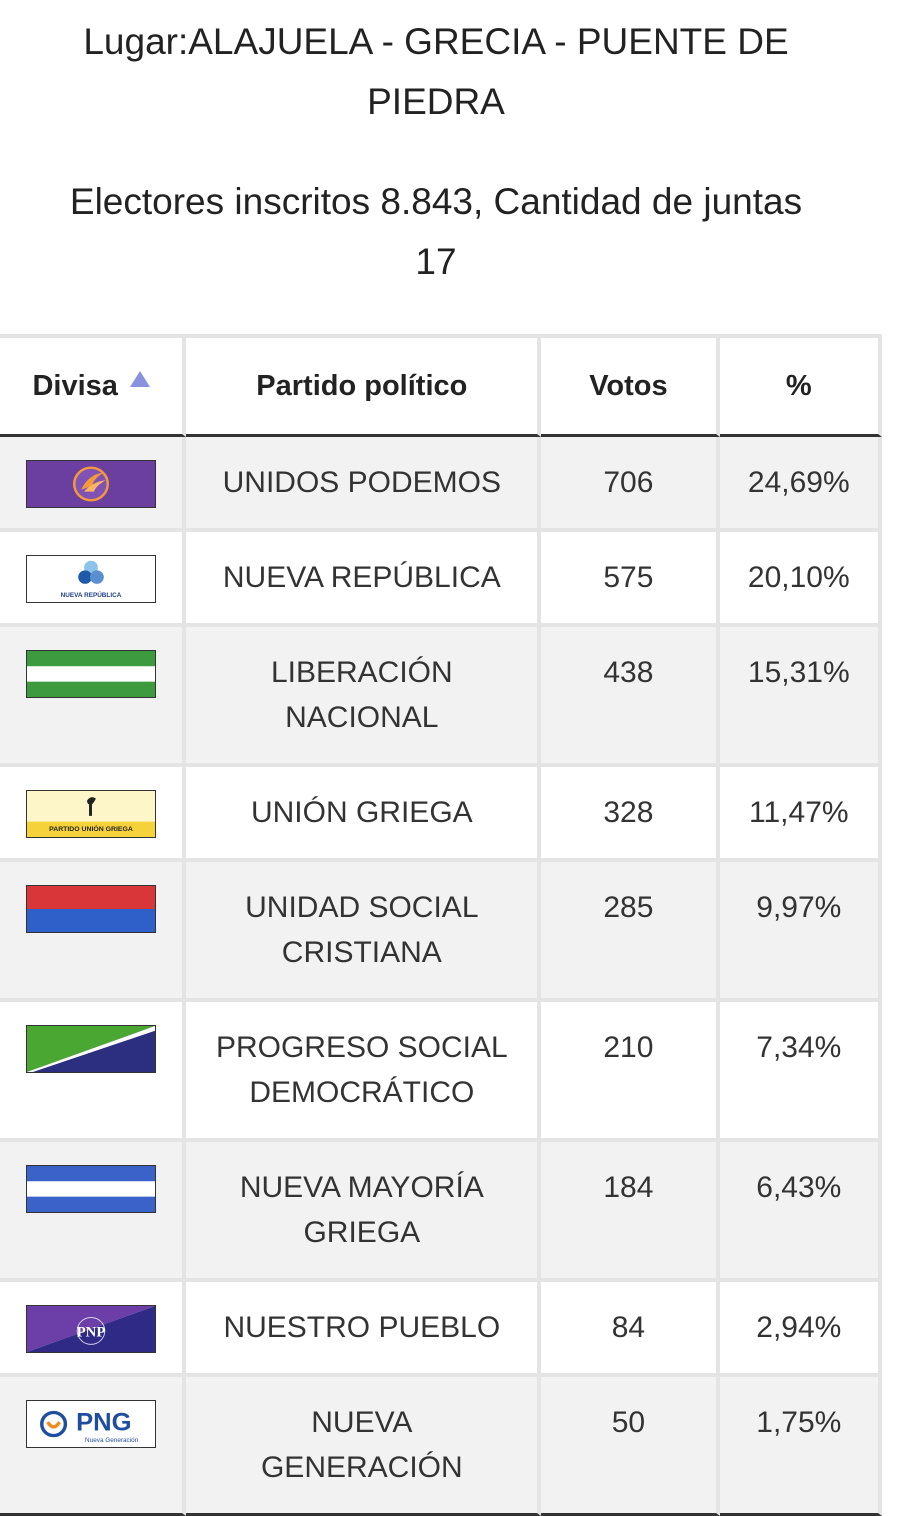 The height and width of the screenshot is (1516, 900). What do you see at coordinates (800, 1212) in the screenshot?
I see `percent-cell: 6,43%` at bounding box center [800, 1212].